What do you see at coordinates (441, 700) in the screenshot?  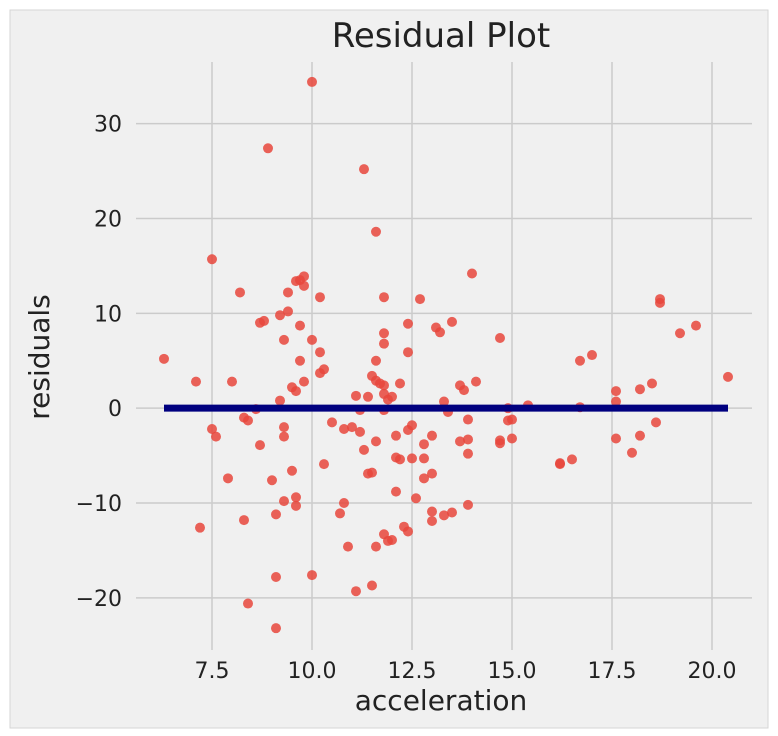 I see `x-axis-label: acceleration` at bounding box center [441, 700].